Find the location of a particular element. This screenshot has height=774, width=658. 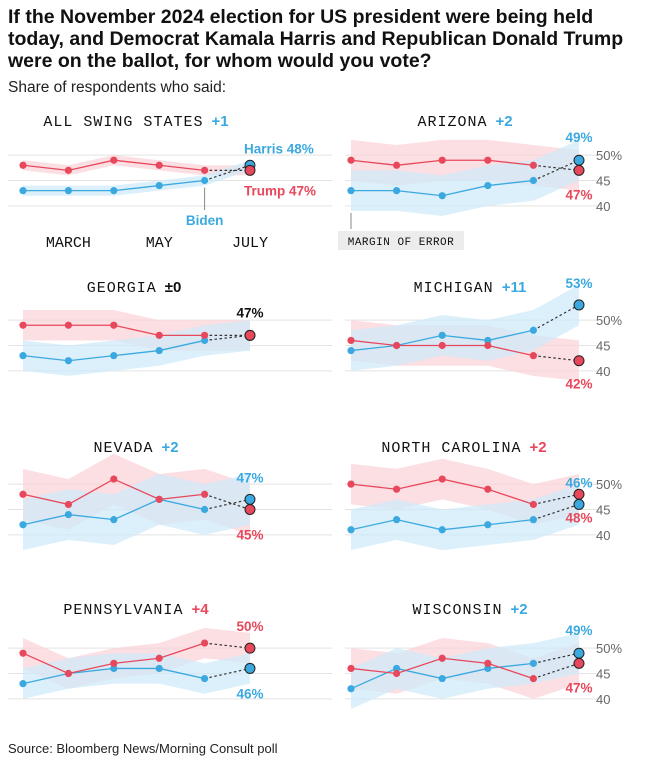

margin-difference: +2 is located at coordinates (169, 447).